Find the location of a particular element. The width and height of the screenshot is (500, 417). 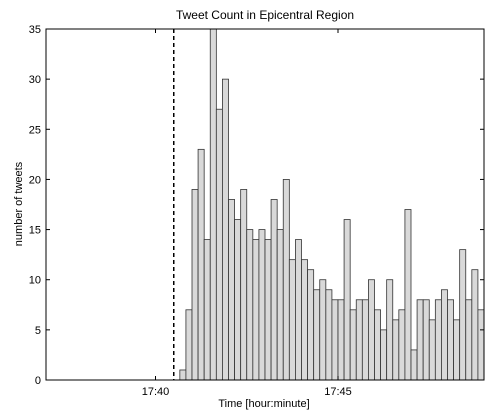

x-tick-label: 17:40 is located at coordinates (156, 392).